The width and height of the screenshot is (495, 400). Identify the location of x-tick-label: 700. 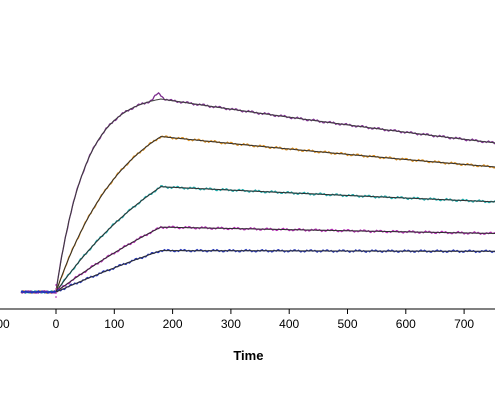
(464, 324).